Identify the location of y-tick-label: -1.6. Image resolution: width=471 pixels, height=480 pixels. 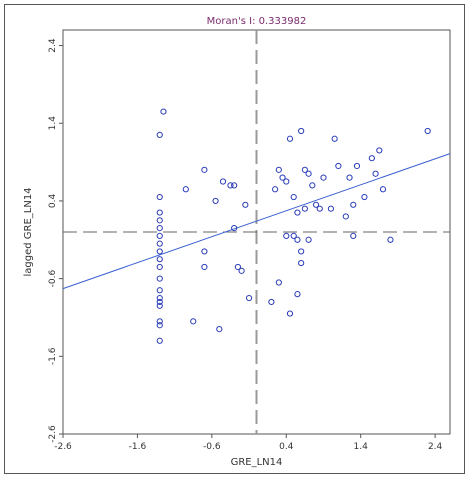
(53, 356).